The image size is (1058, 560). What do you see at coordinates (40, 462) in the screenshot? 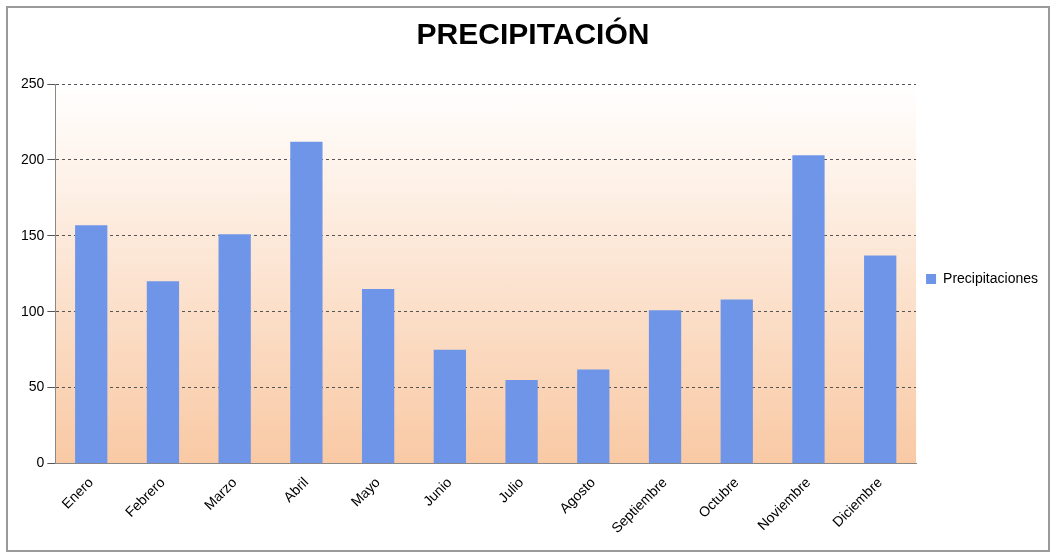
I see `y-tick-label: 0` at bounding box center [40, 462].